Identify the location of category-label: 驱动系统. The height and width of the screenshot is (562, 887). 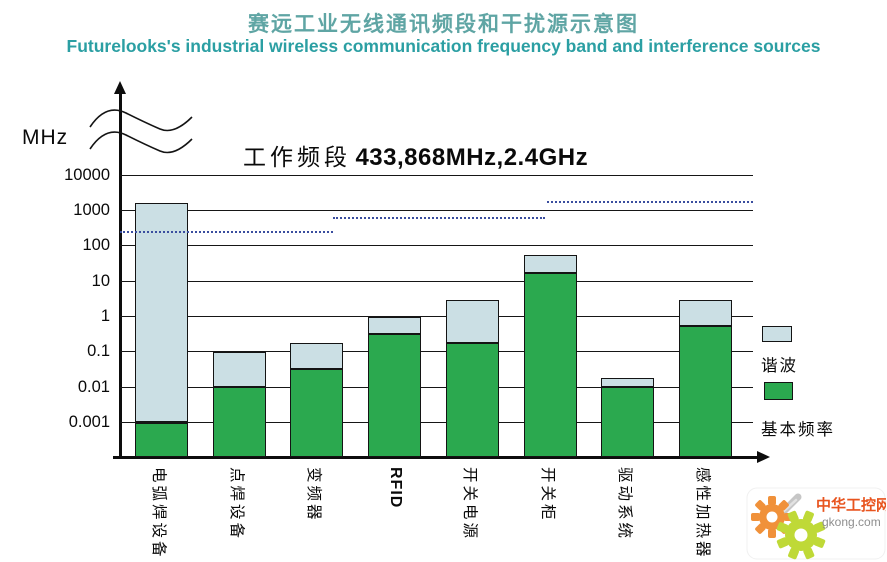
(624, 504).